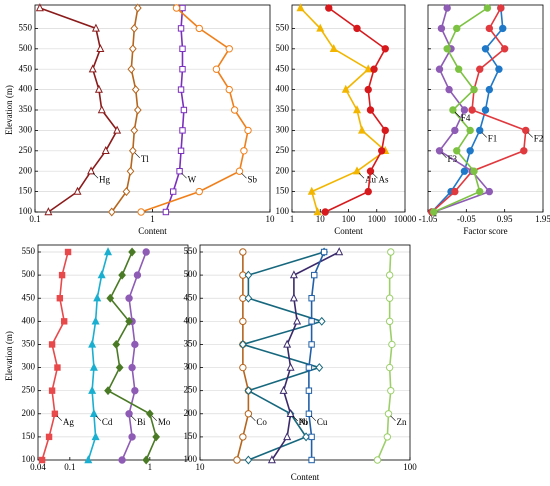 The width and height of the screenshot is (550, 486). What do you see at coordinates (104, 179) in the screenshot?
I see `series-label: Hg` at bounding box center [104, 179].